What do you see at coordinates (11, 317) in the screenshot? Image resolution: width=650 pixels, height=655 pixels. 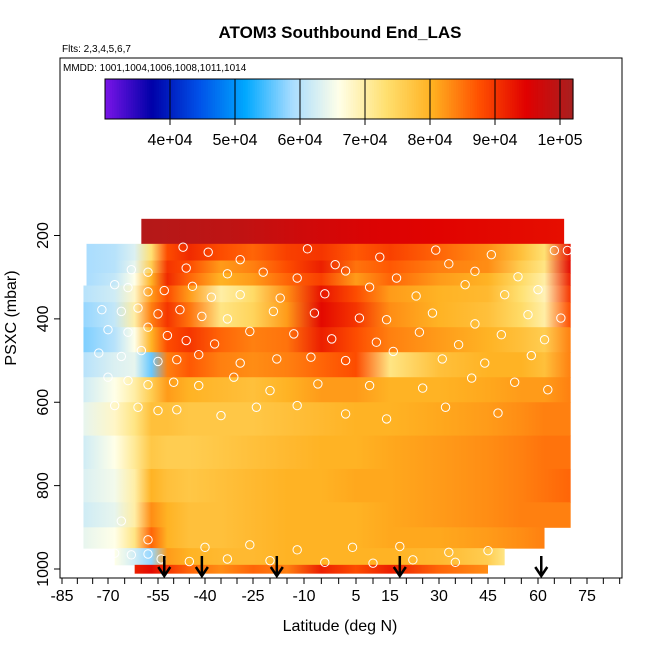 I see `y-axis-label: PSXC (mbar)` at bounding box center [11, 317].